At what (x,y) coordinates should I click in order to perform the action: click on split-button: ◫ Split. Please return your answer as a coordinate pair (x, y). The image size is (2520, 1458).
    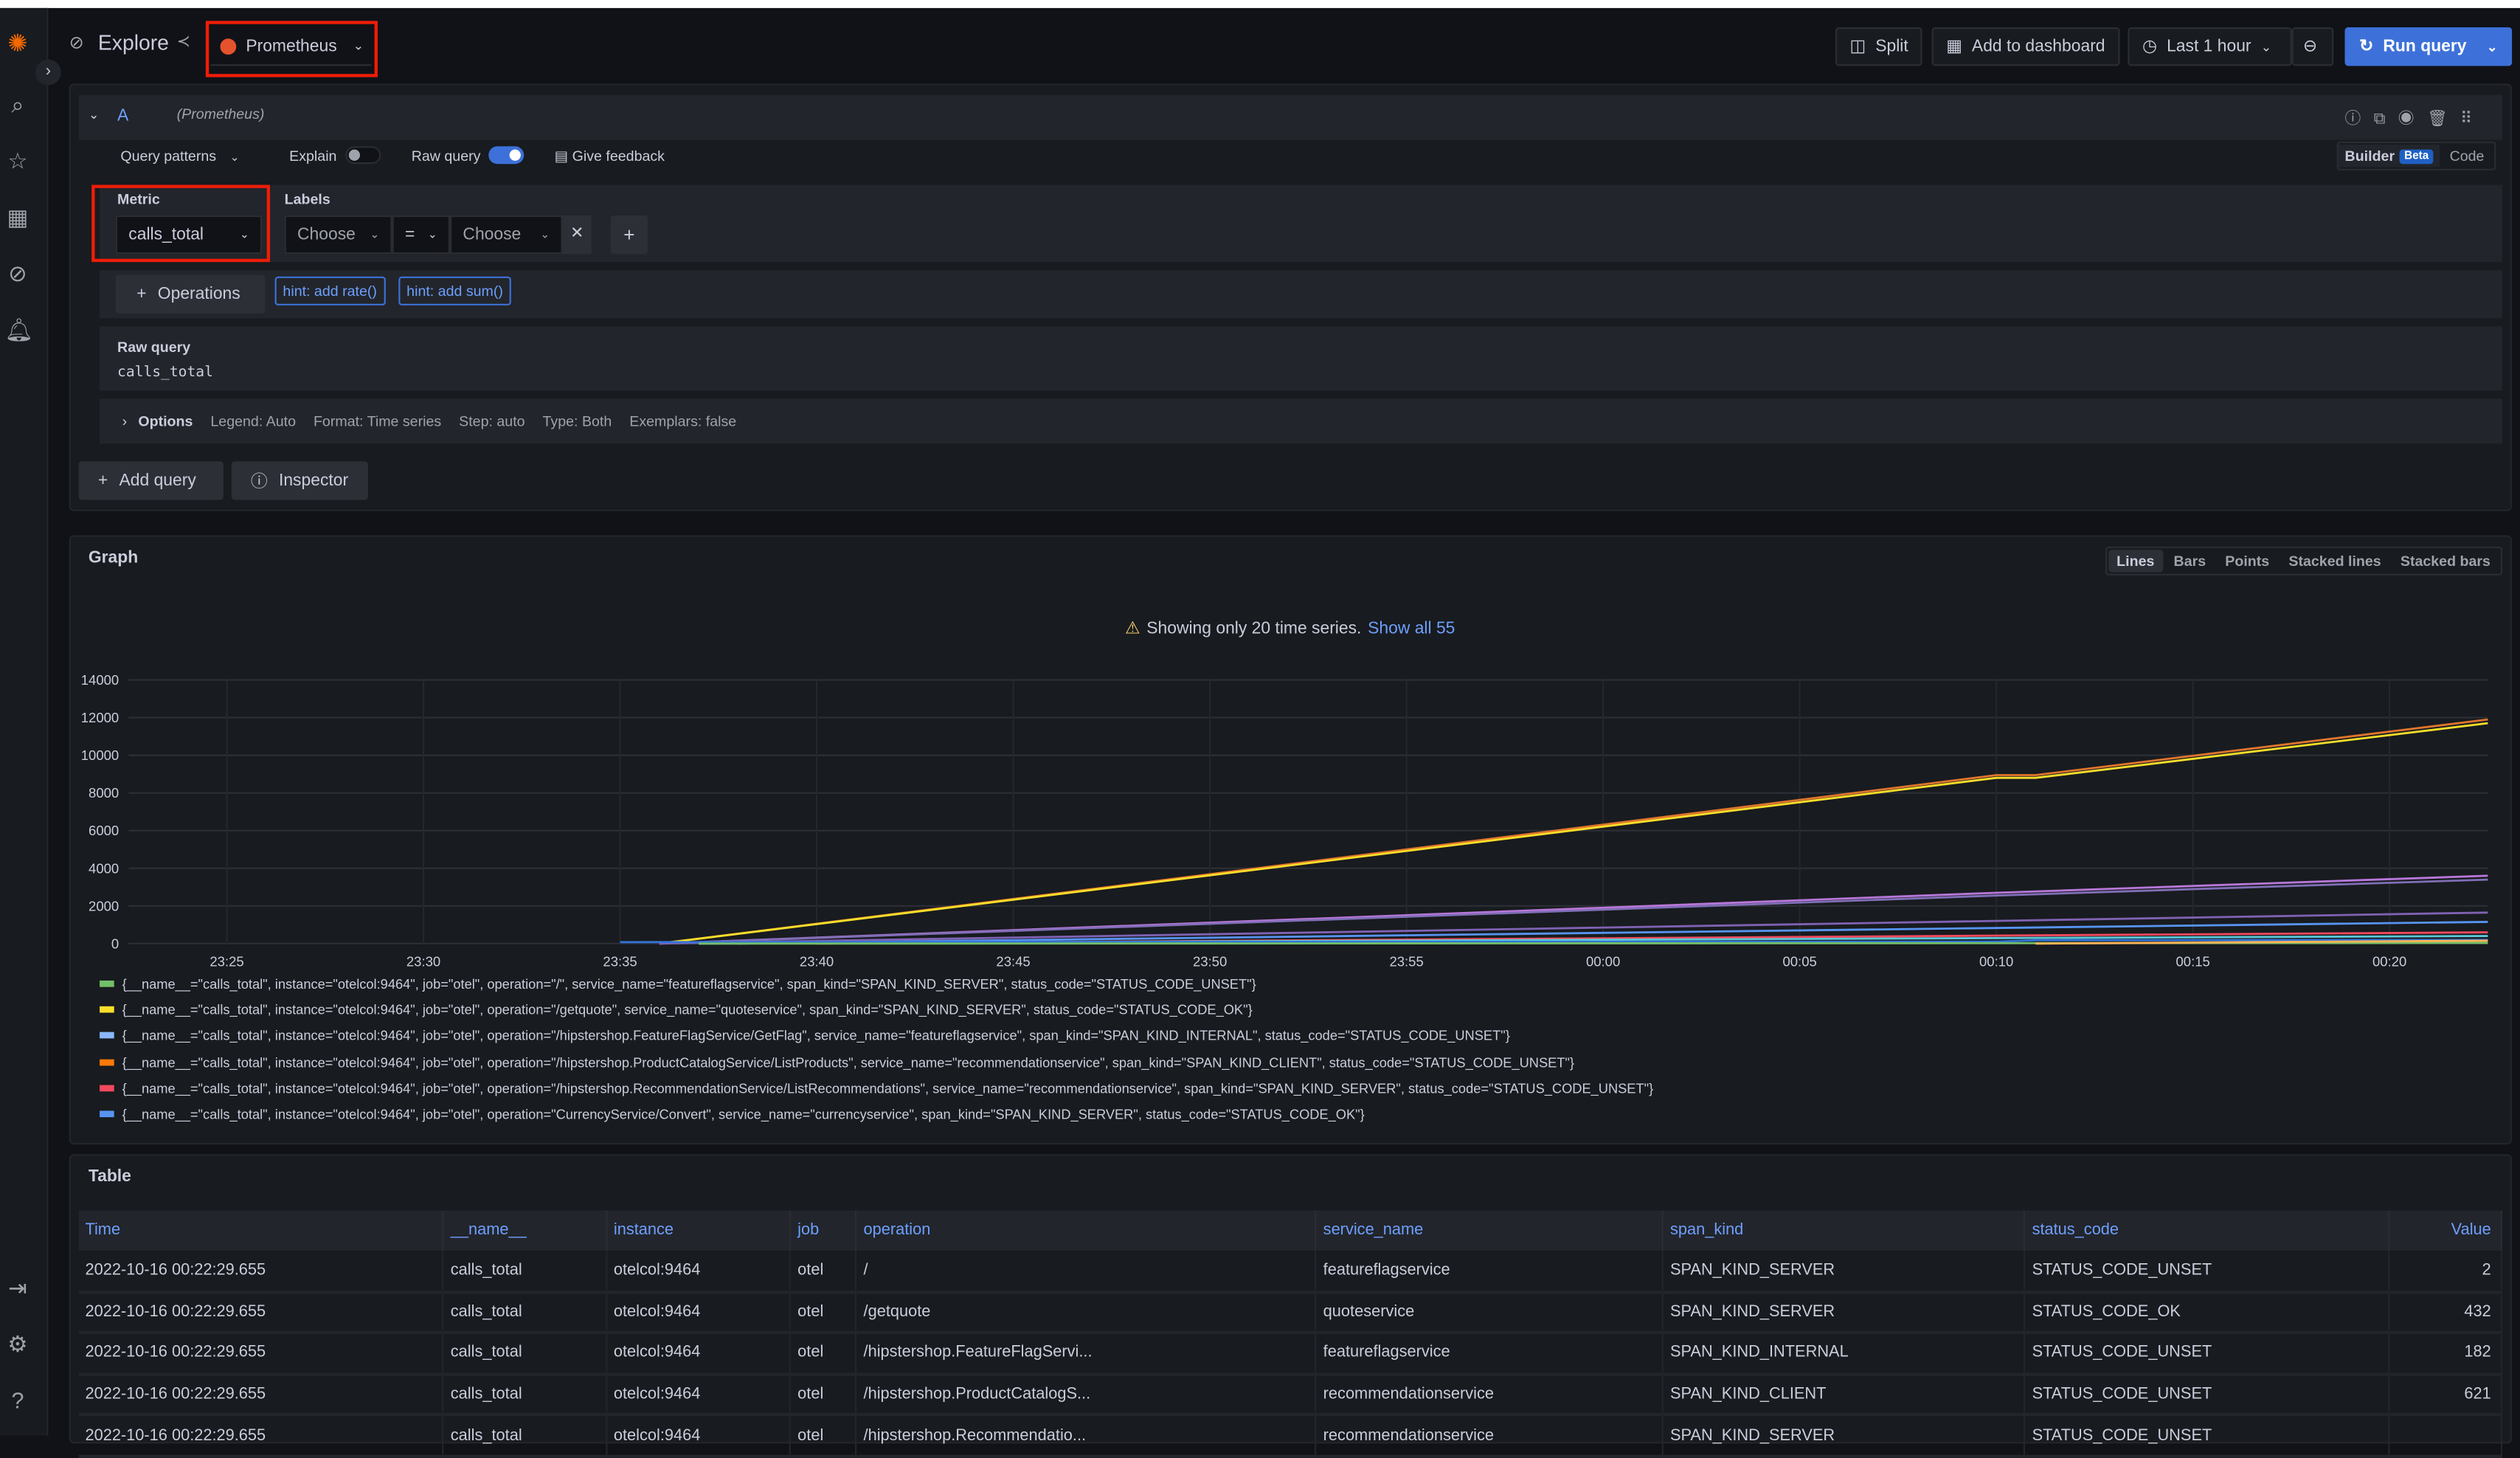
    Looking at the image, I should click on (1879, 46).